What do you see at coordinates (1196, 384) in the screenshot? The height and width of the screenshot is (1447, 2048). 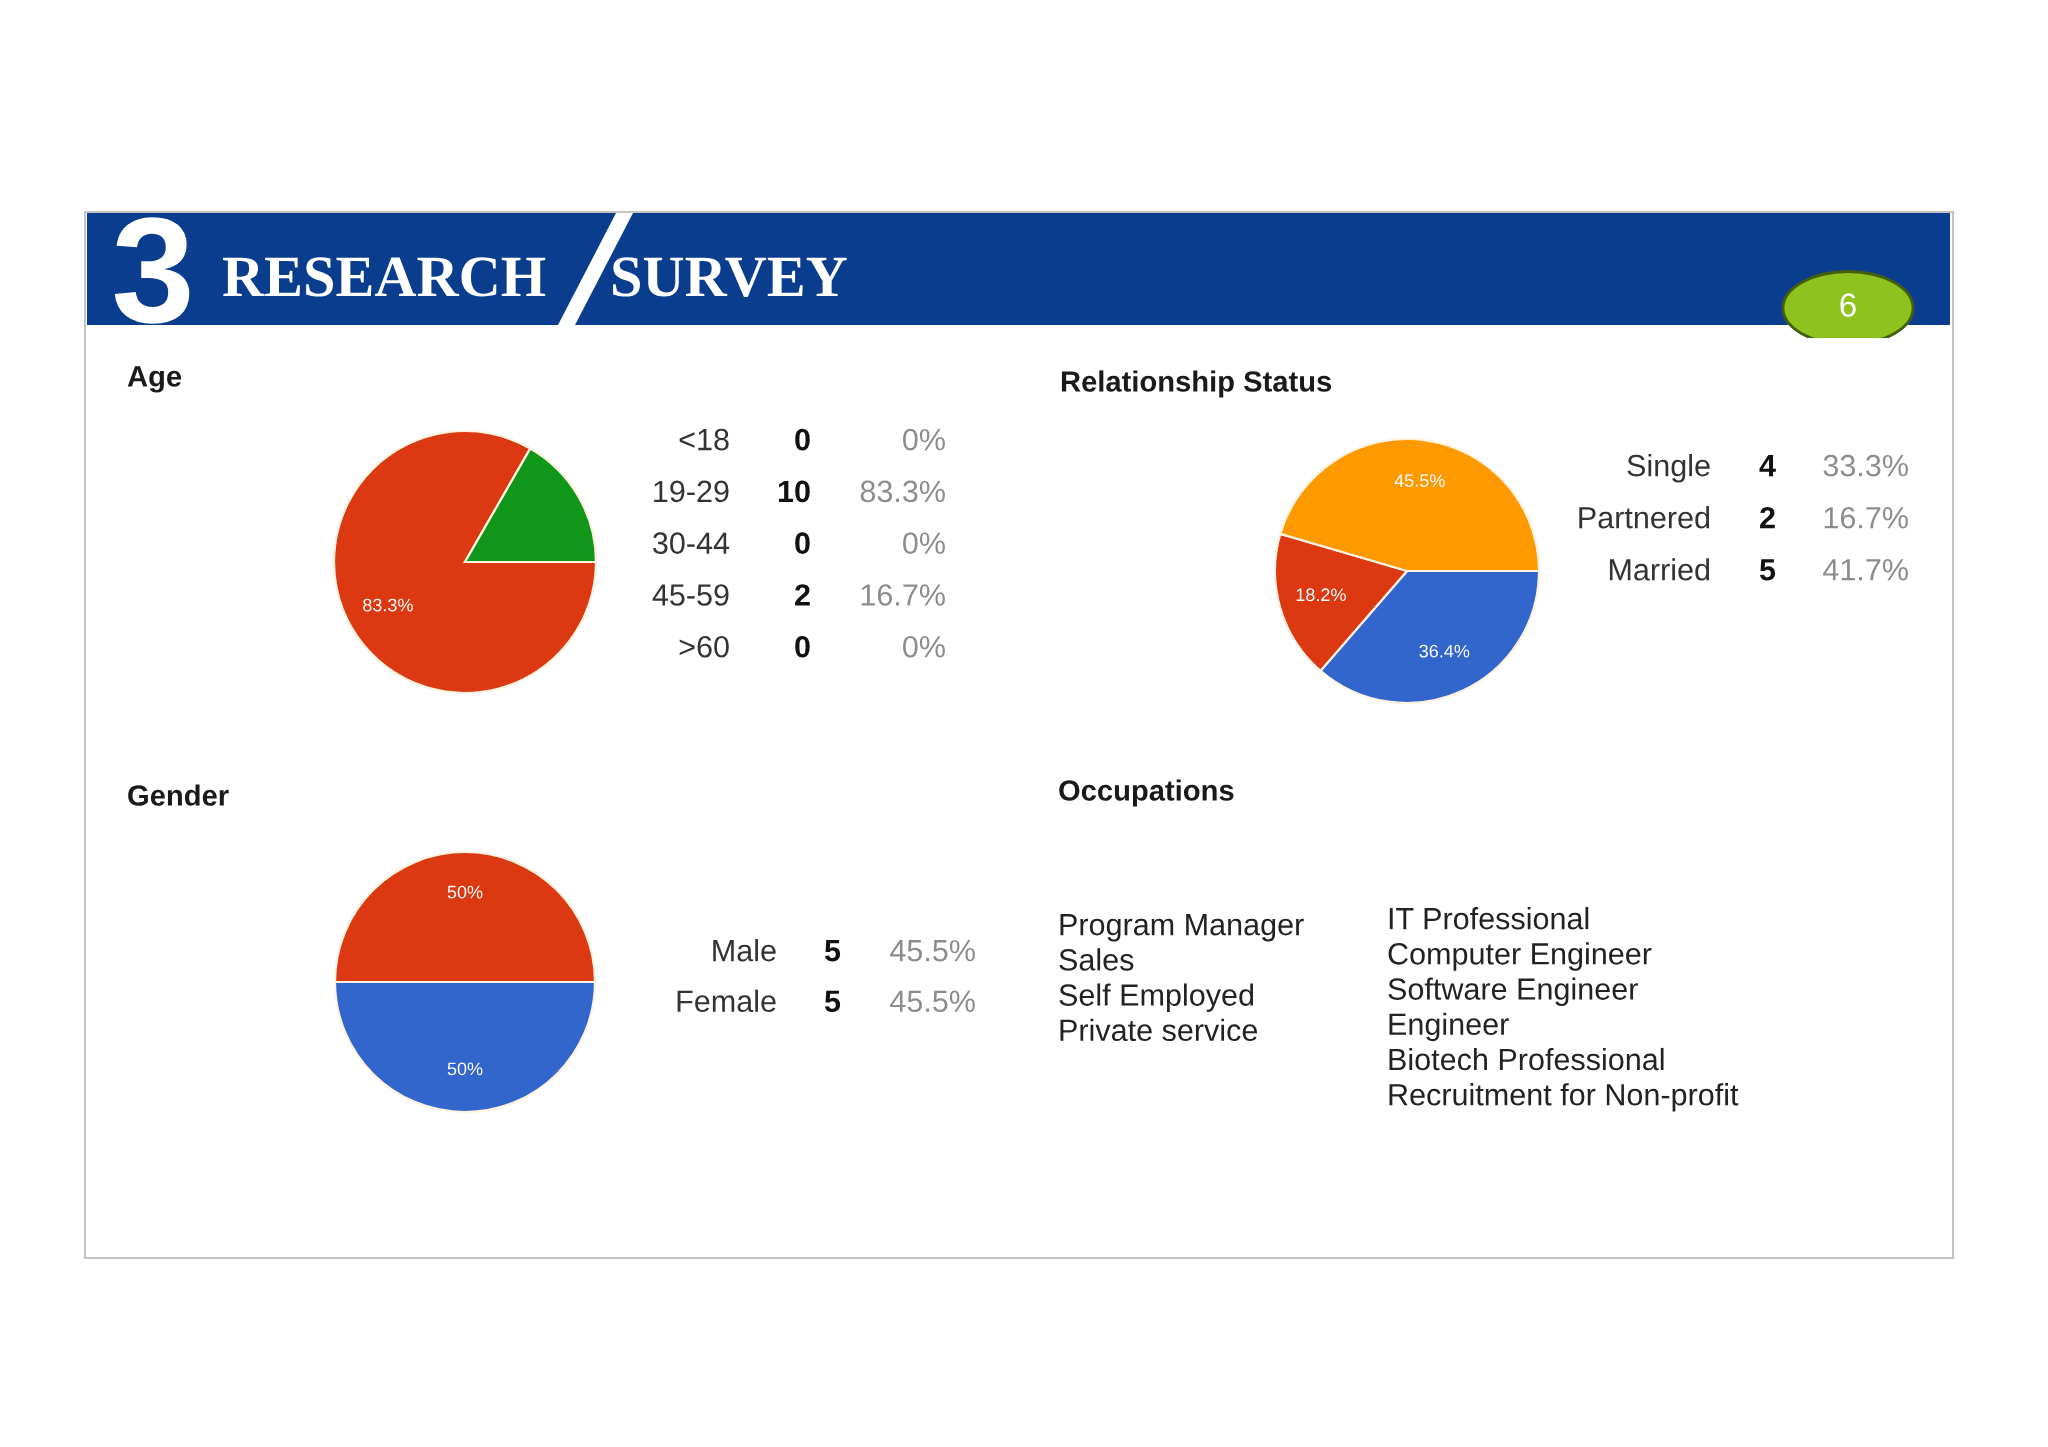 I see `chart-title: Relationship Status` at bounding box center [1196, 384].